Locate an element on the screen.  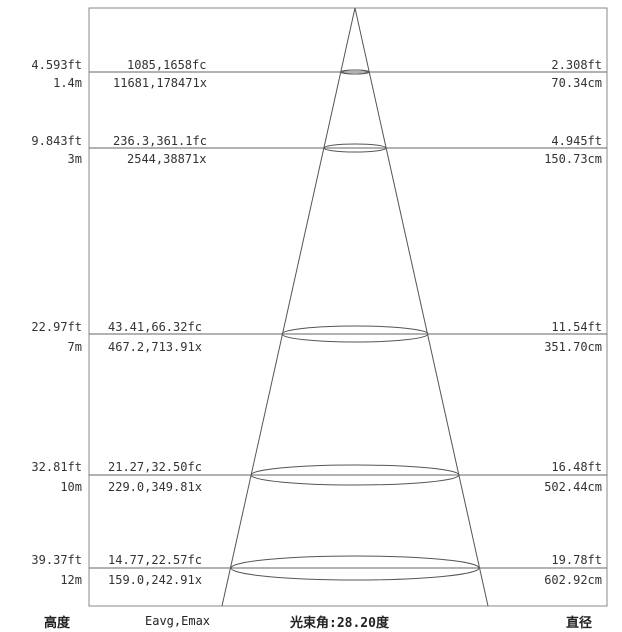
diameter-ft-2: 4.945ft is located at coordinates (576, 141).